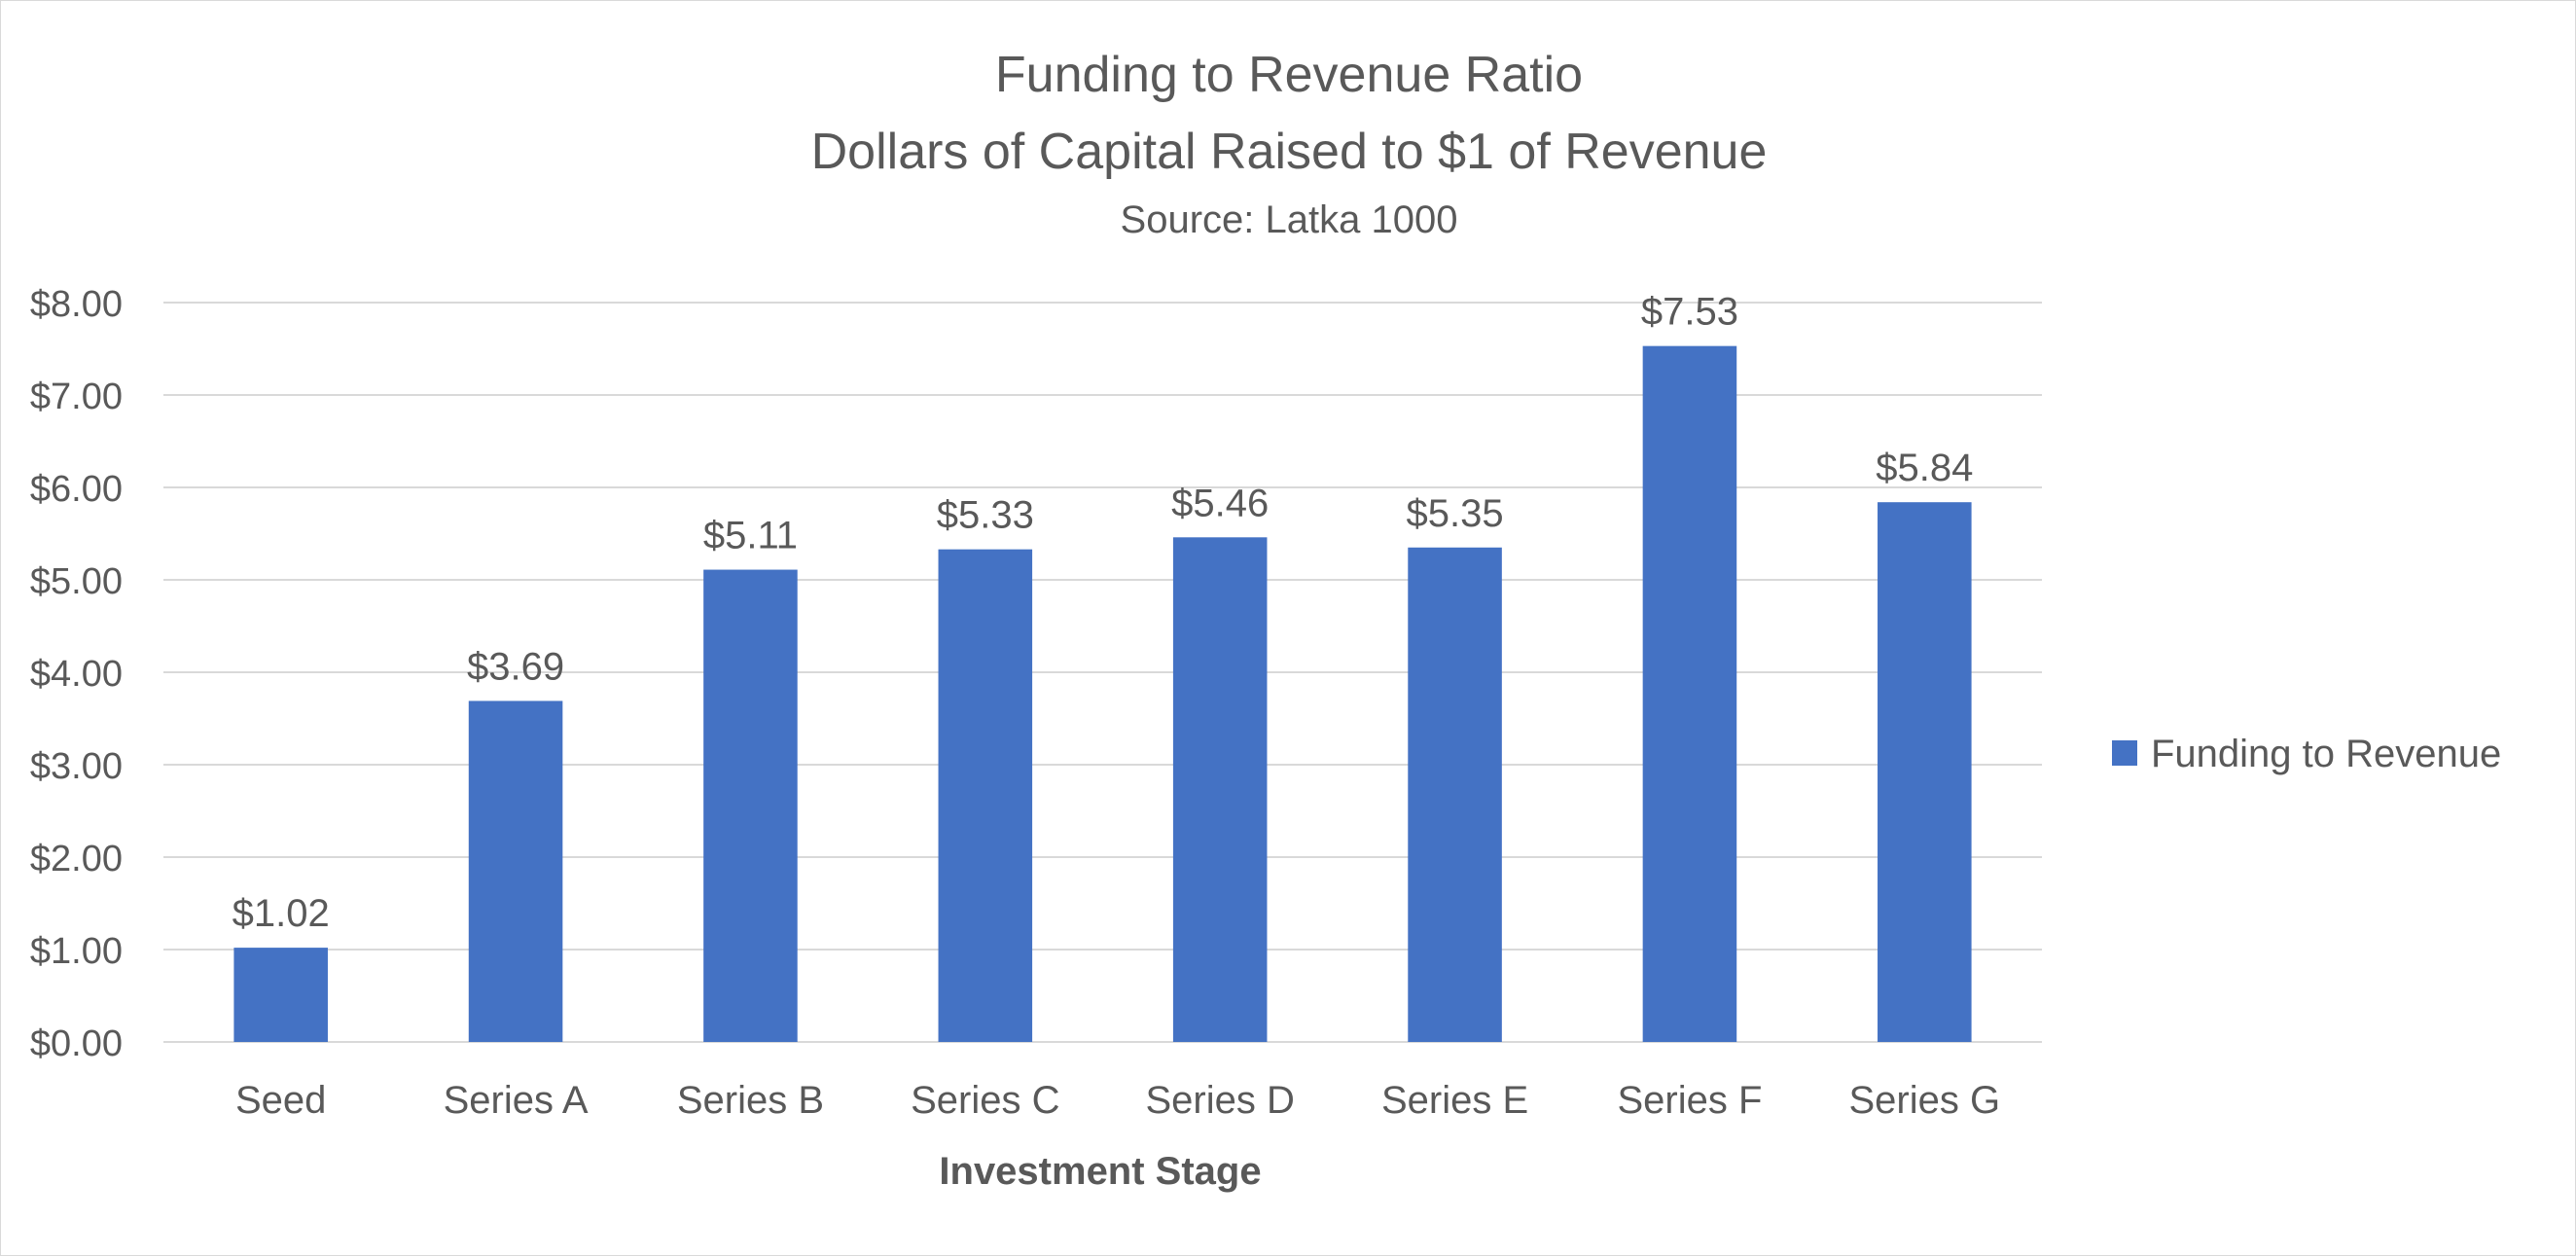 This screenshot has height=1256, width=2576. Describe the element at coordinates (985, 1100) in the screenshot. I see `x-tick-label: Series C` at that location.